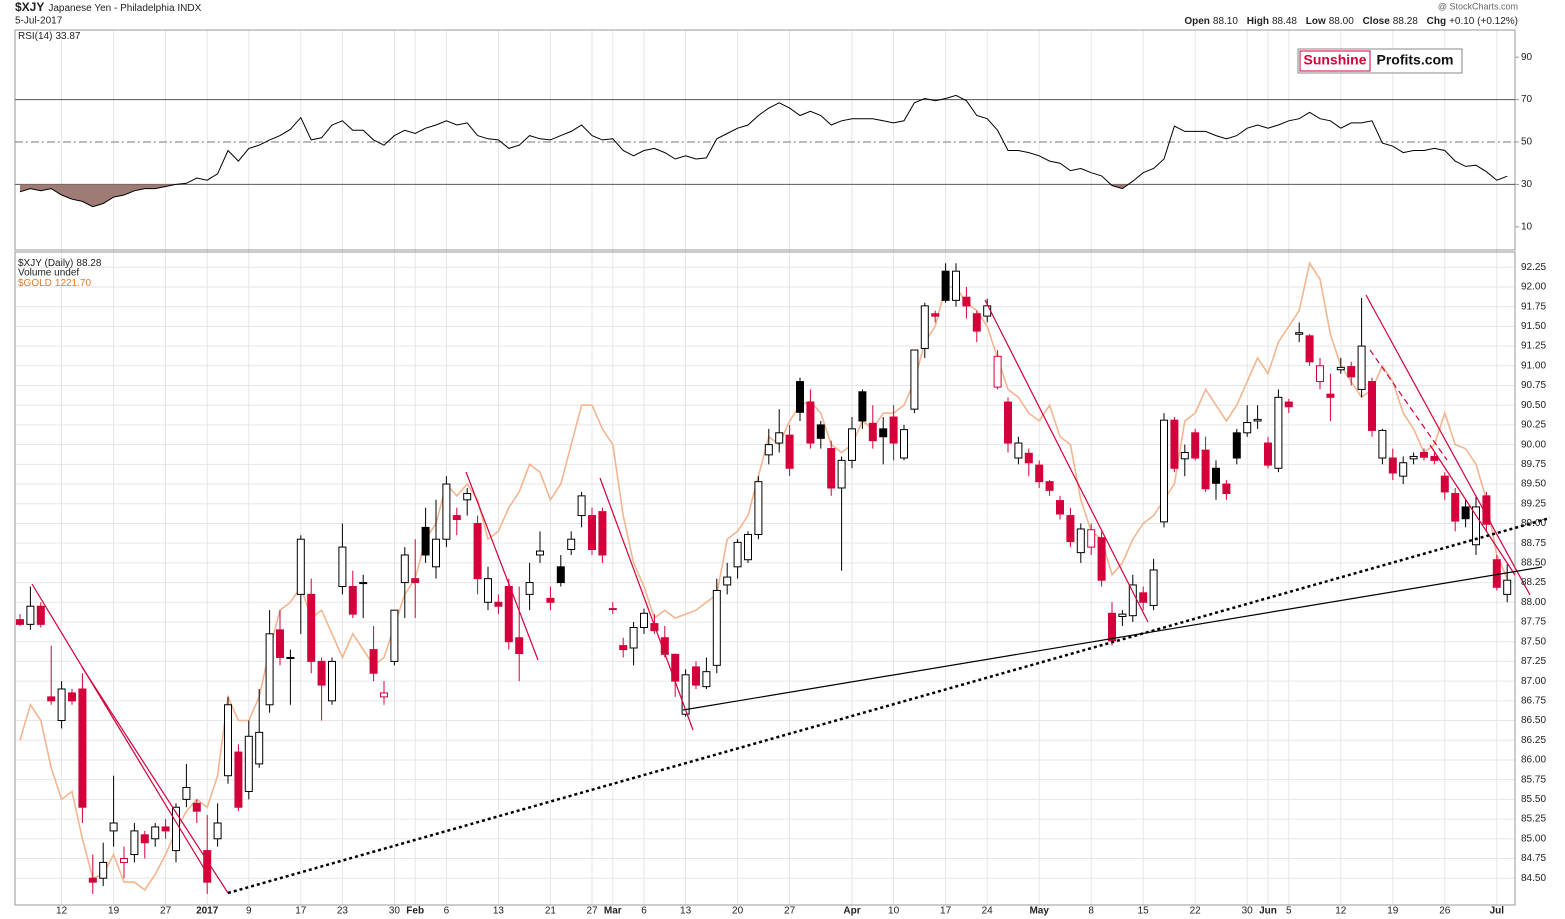 This screenshot has height=919, width=1565. I want to click on quote-value: 88.00, so click(1341, 21).